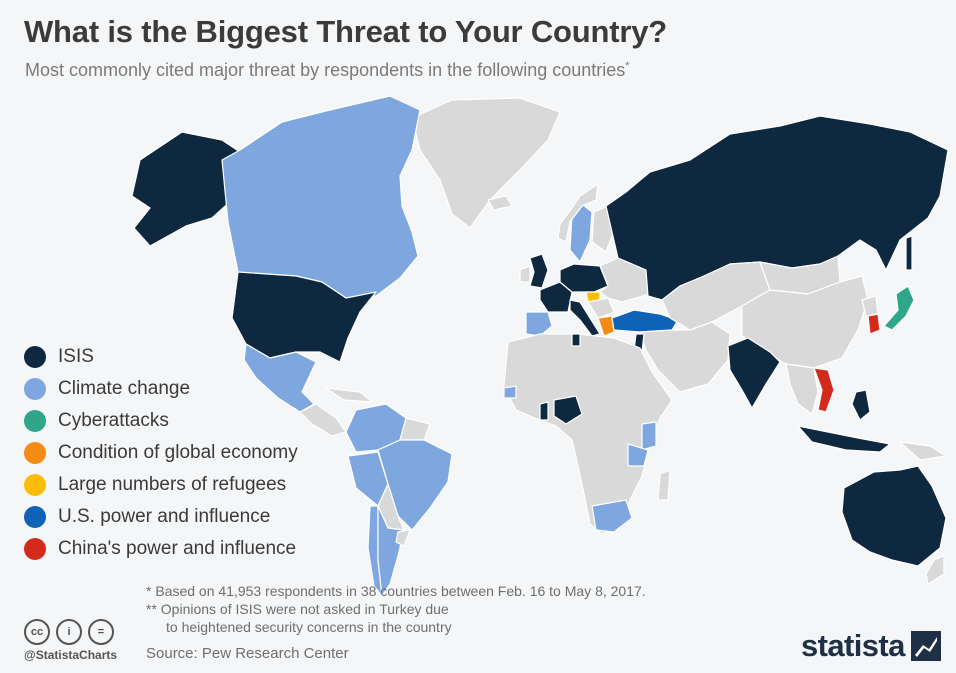 This screenshot has height=673, width=956. Describe the element at coordinates (321, 197) in the screenshot. I see `country-canada` at that location.